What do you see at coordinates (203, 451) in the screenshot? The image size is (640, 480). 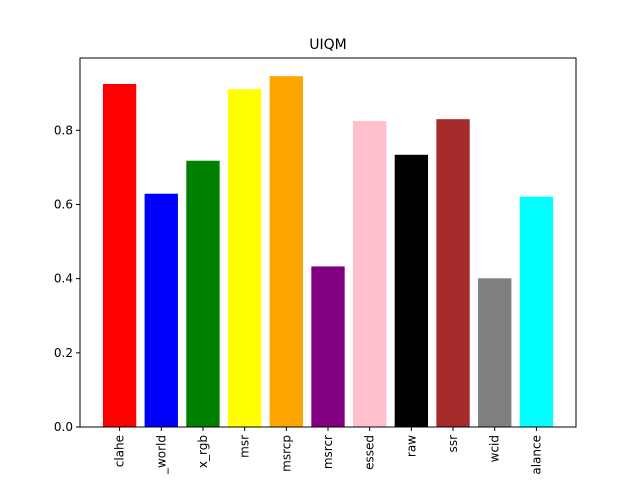 I see `x-tick-label: x_rgb` at bounding box center [203, 451].